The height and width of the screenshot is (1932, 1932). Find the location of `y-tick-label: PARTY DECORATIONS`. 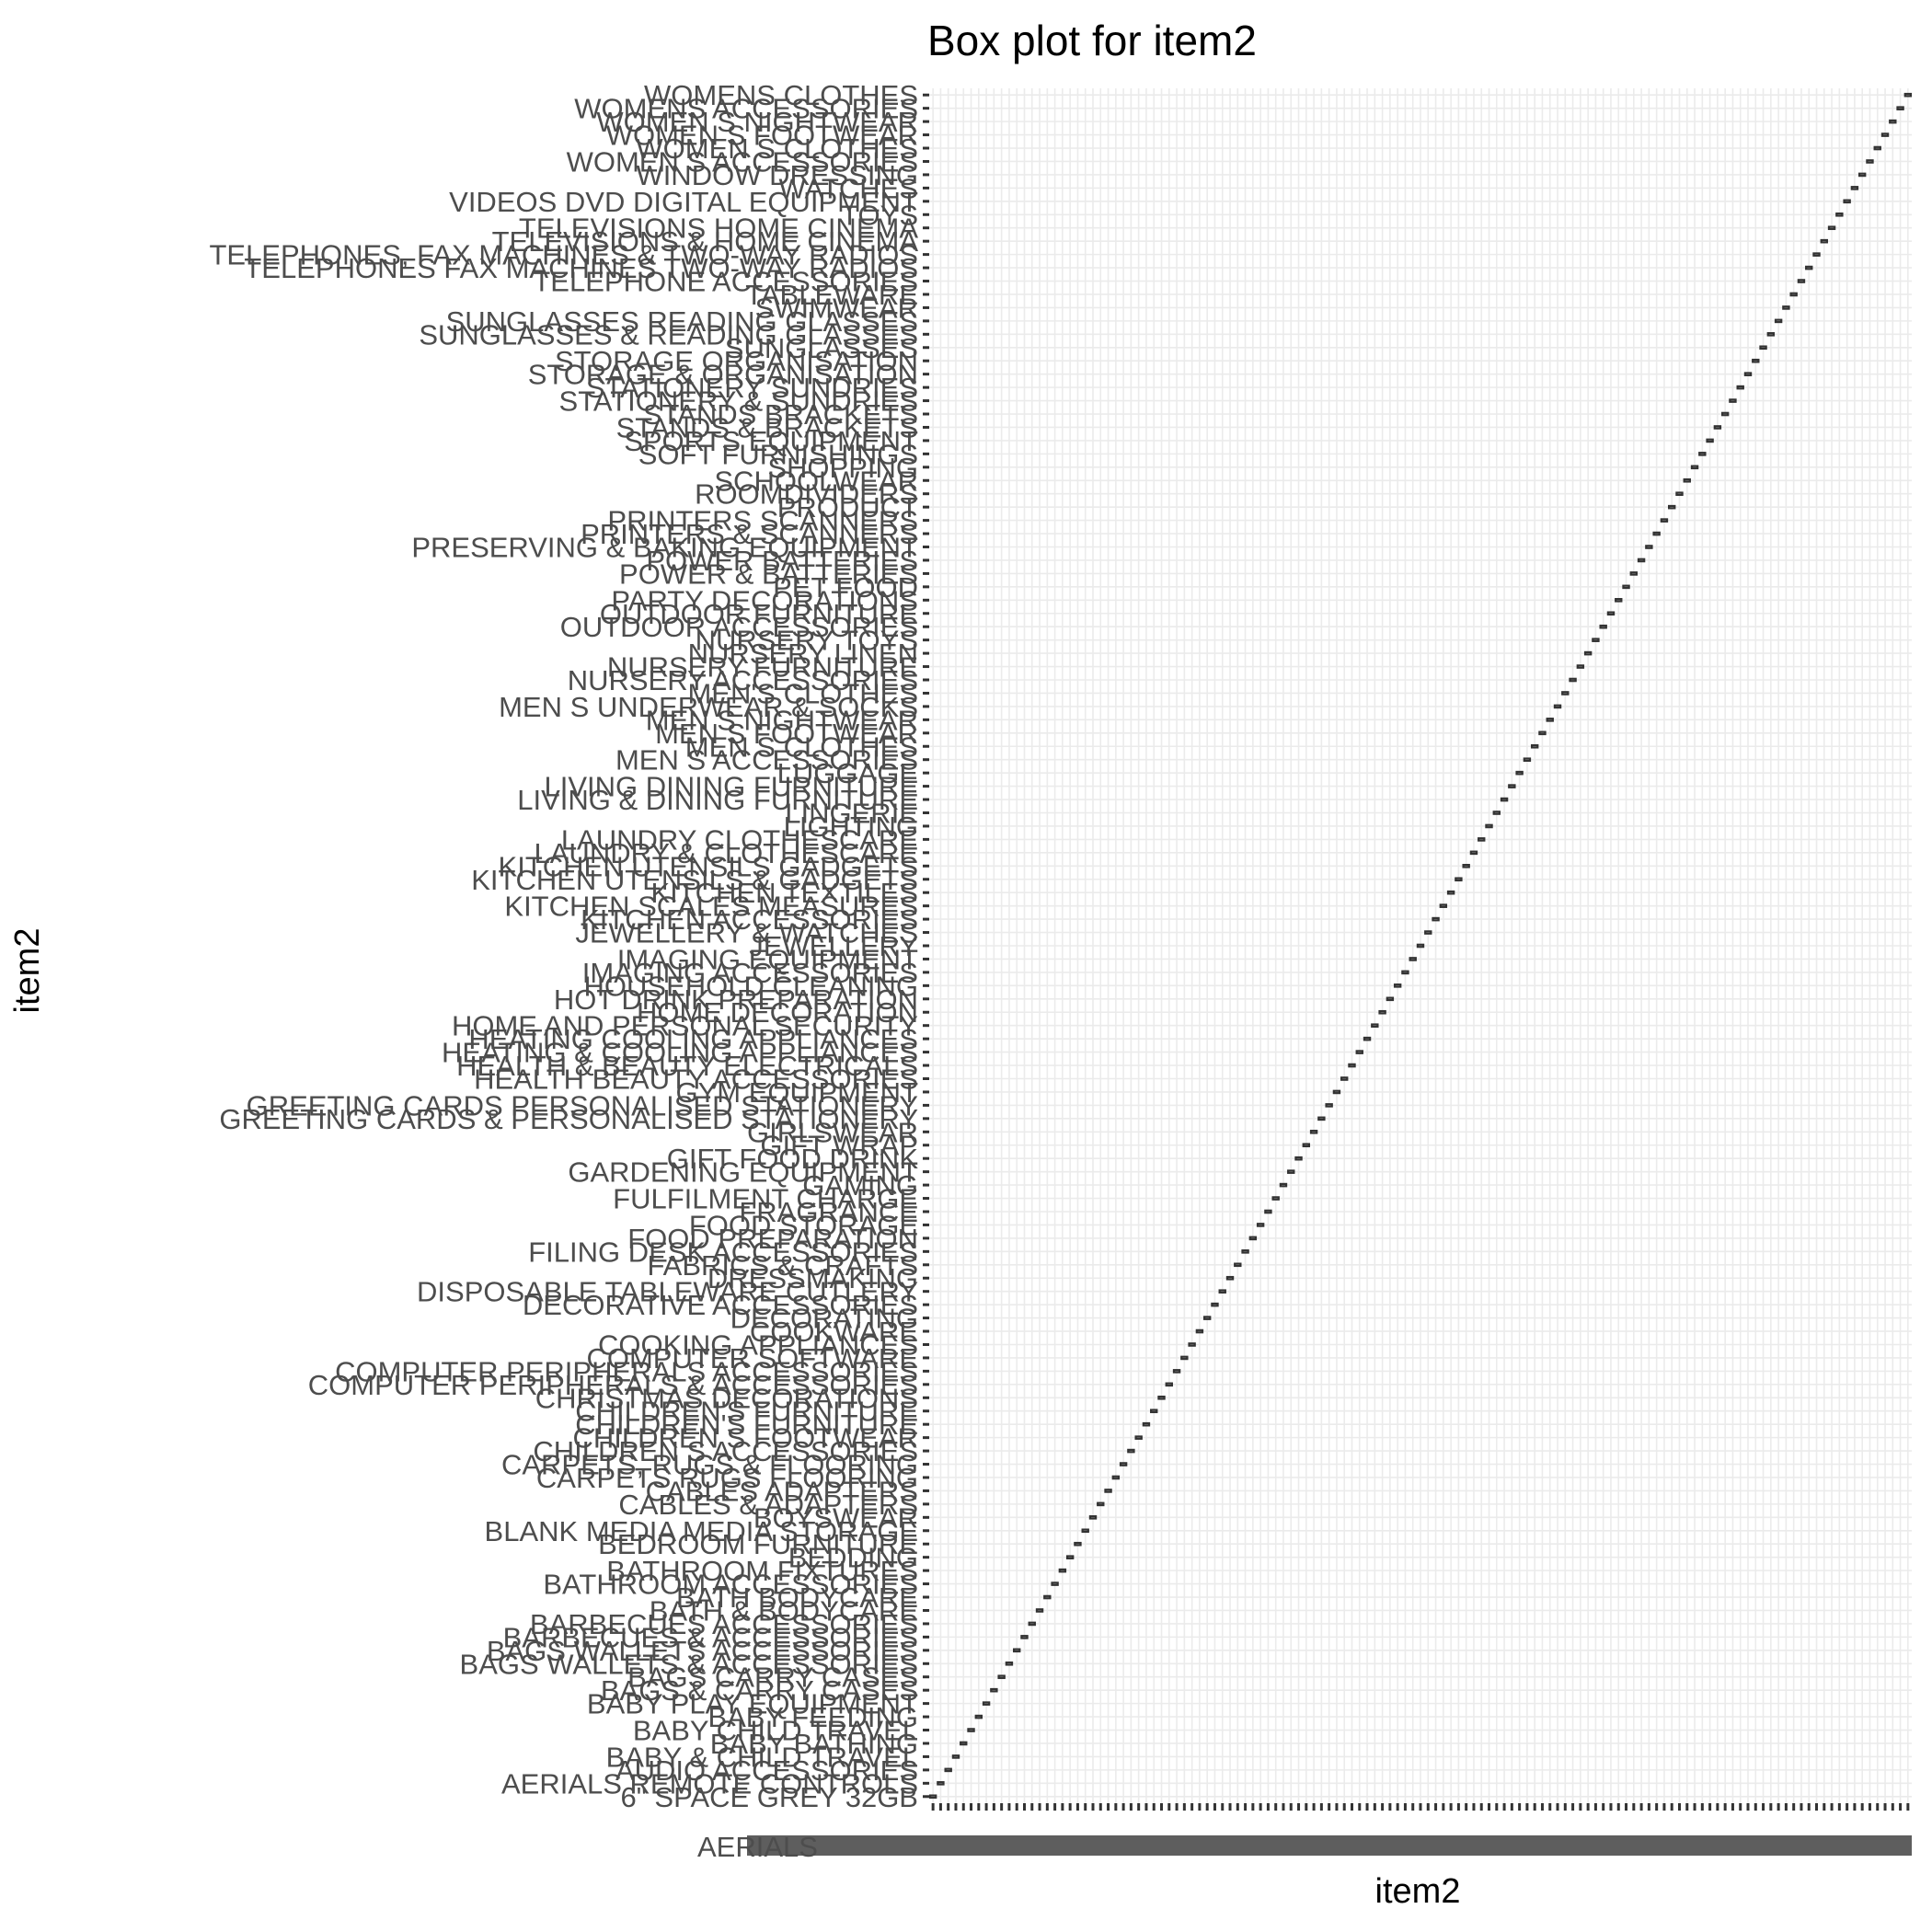

y-tick-label: PARTY DECORATIONS is located at coordinates (764, 600).